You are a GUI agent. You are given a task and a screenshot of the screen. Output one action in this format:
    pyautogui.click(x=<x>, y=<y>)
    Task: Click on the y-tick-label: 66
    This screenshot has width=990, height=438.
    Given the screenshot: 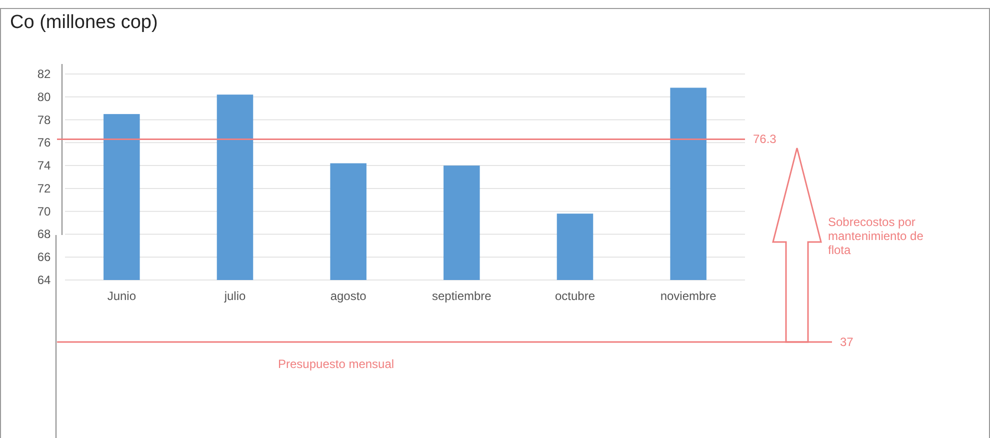 What is the action you would take?
    pyautogui.click(x=44, y=257)
    